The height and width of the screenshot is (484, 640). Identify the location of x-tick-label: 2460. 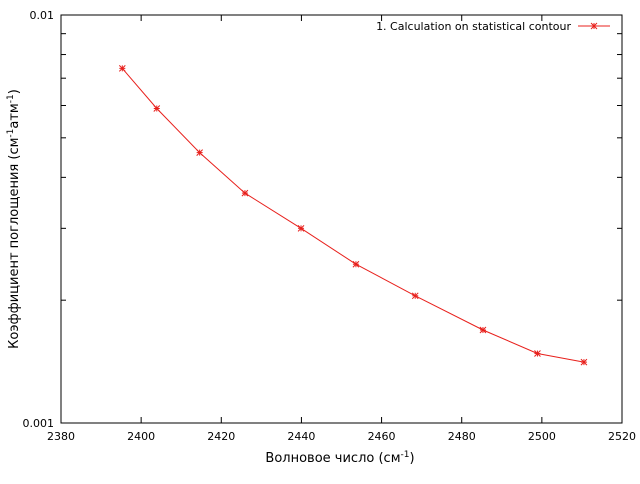
(382, 436).